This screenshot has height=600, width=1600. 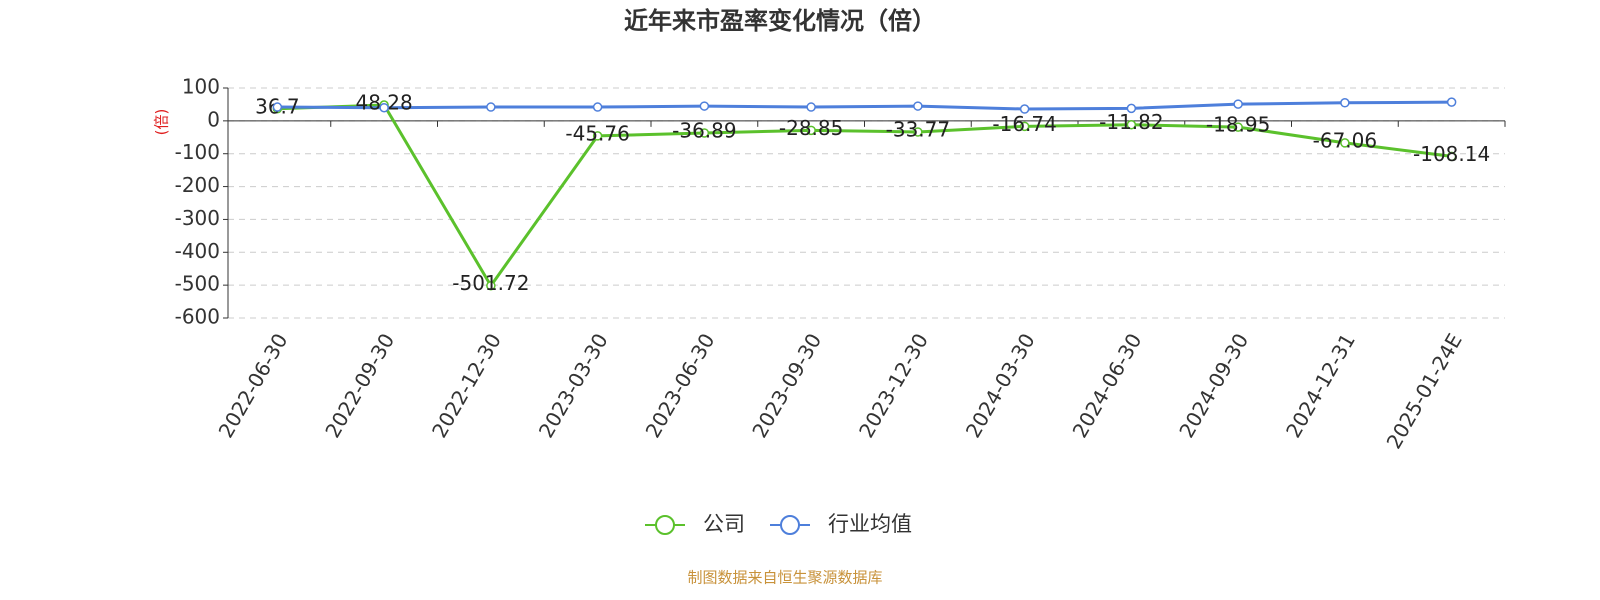 What do you see at coordinates (213, 119) in the screenshot?
I see `y-tick-label: 0` at bounding box center [213, 119].